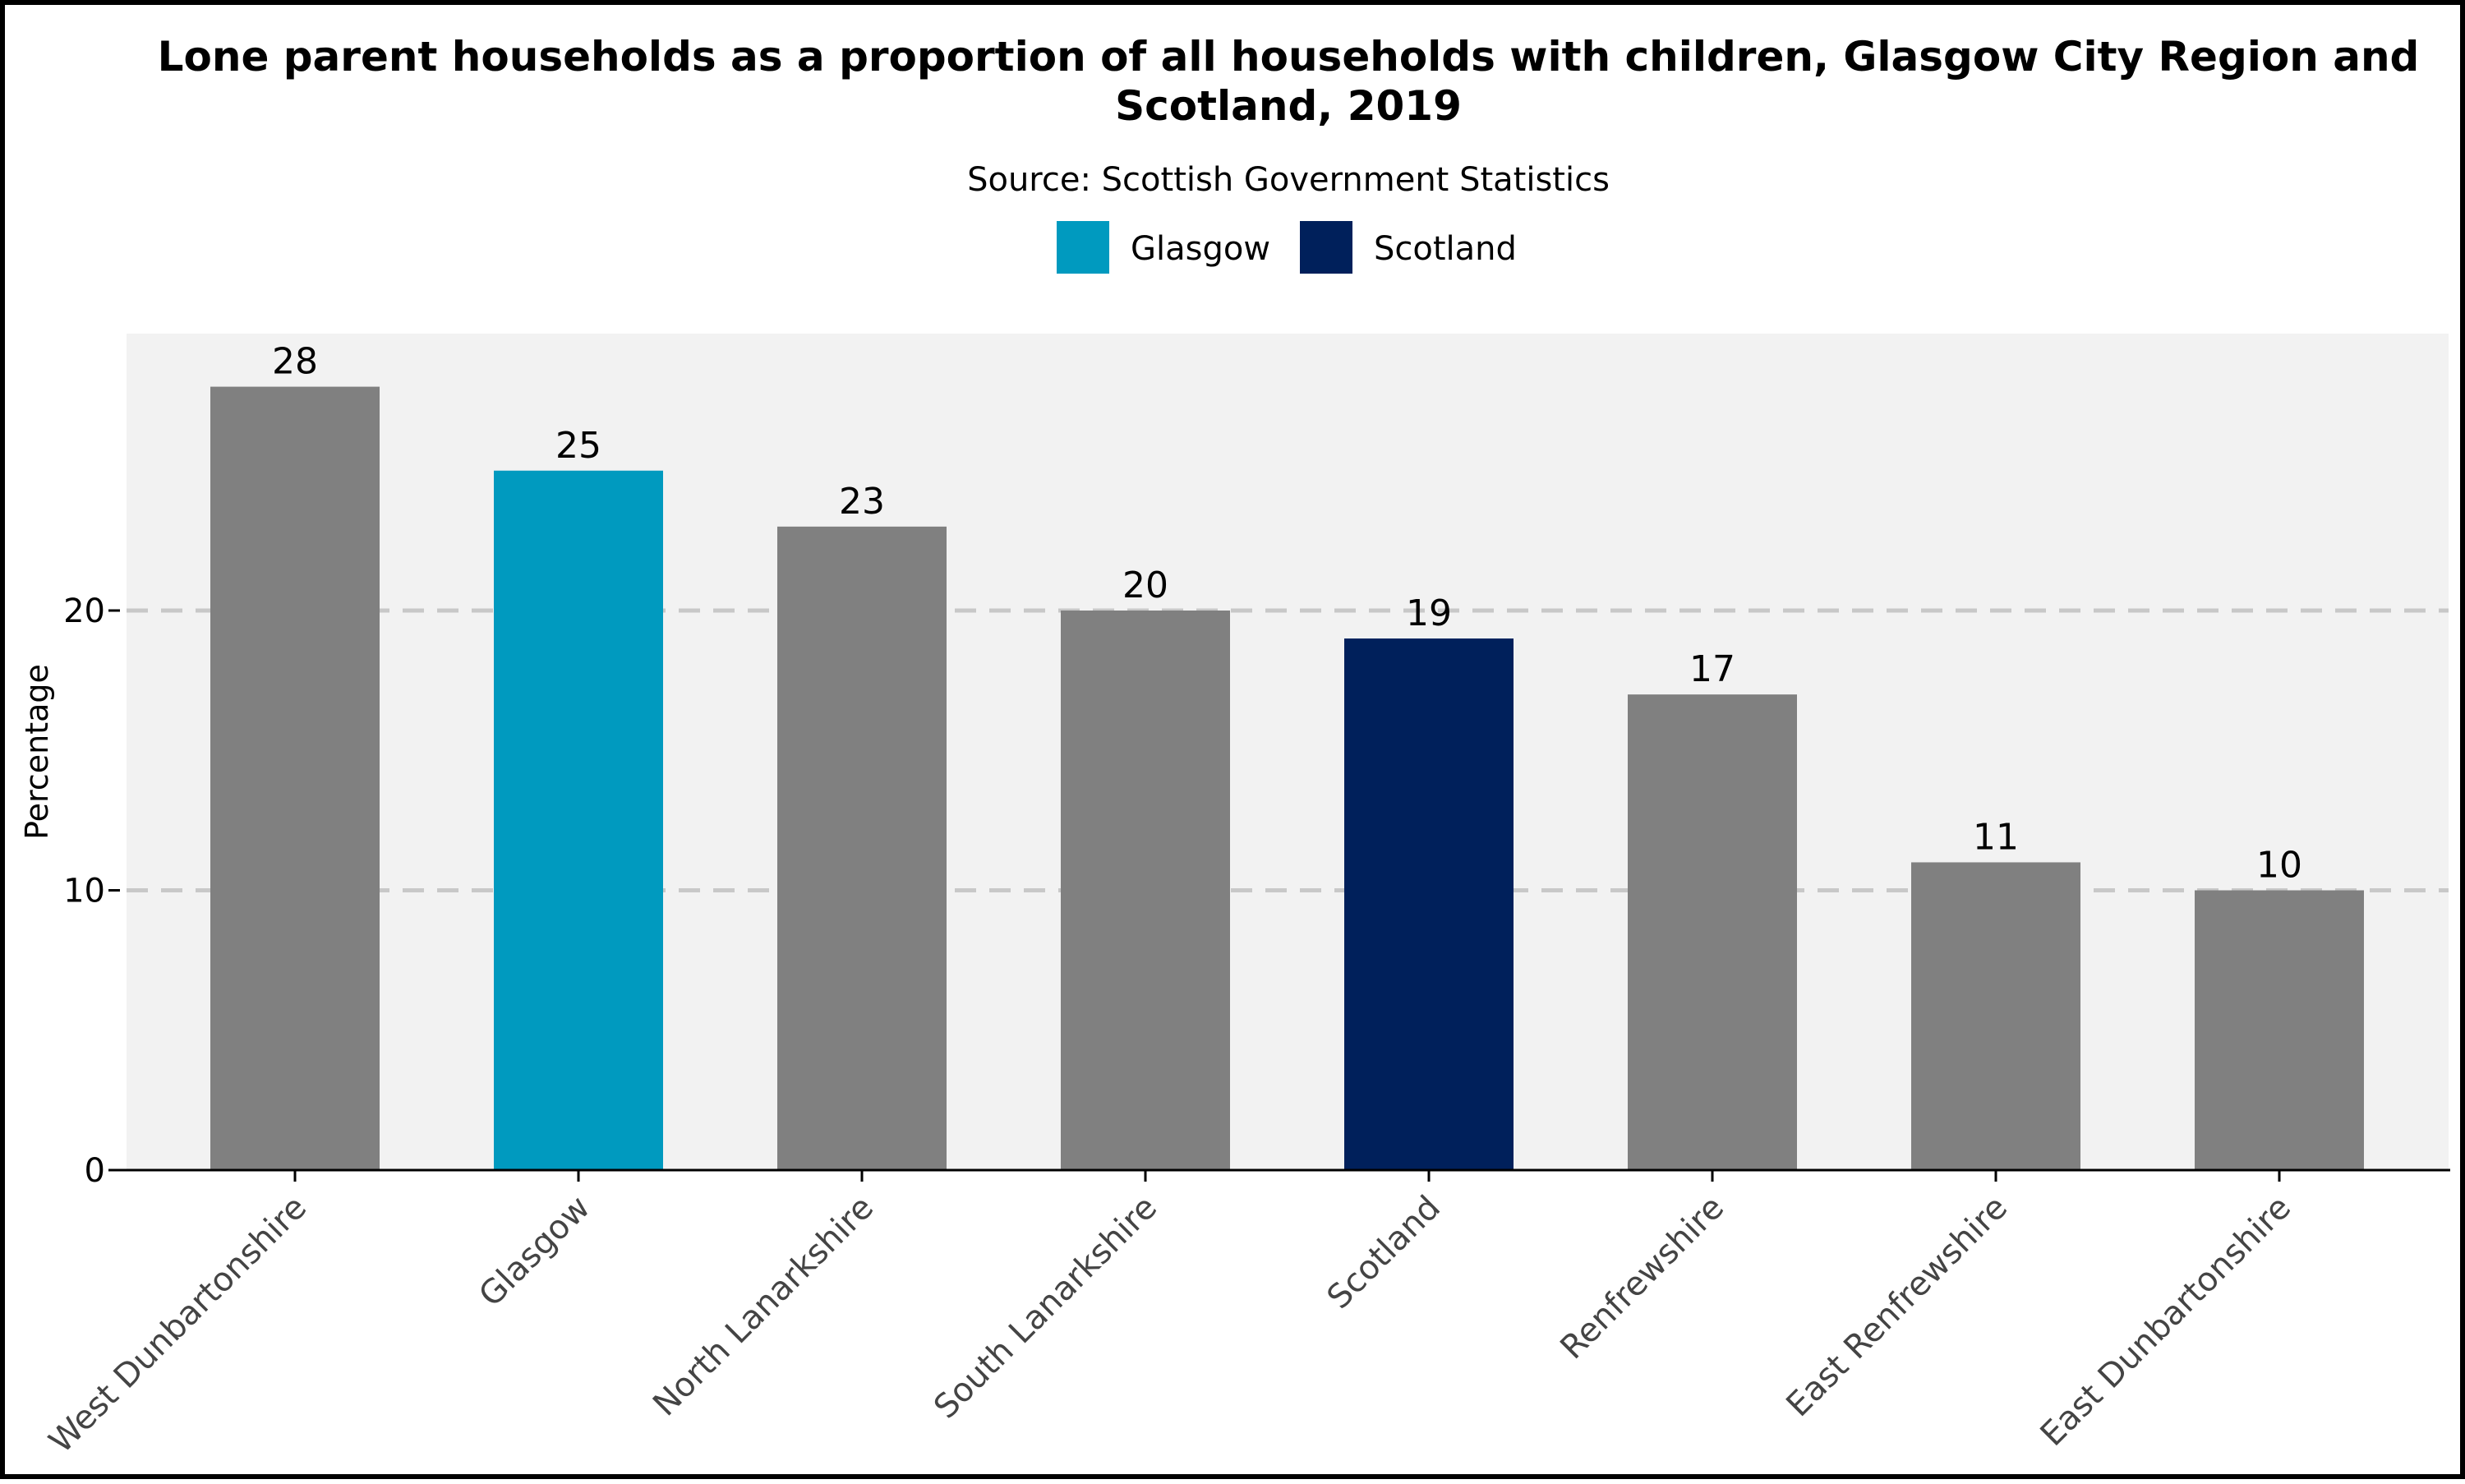 Image resolution: width=2465 pixels, height=1484 pixels. Describe the element at coordinates (2279, 866) in the screenshot. I see `data-label: 10` at that location.